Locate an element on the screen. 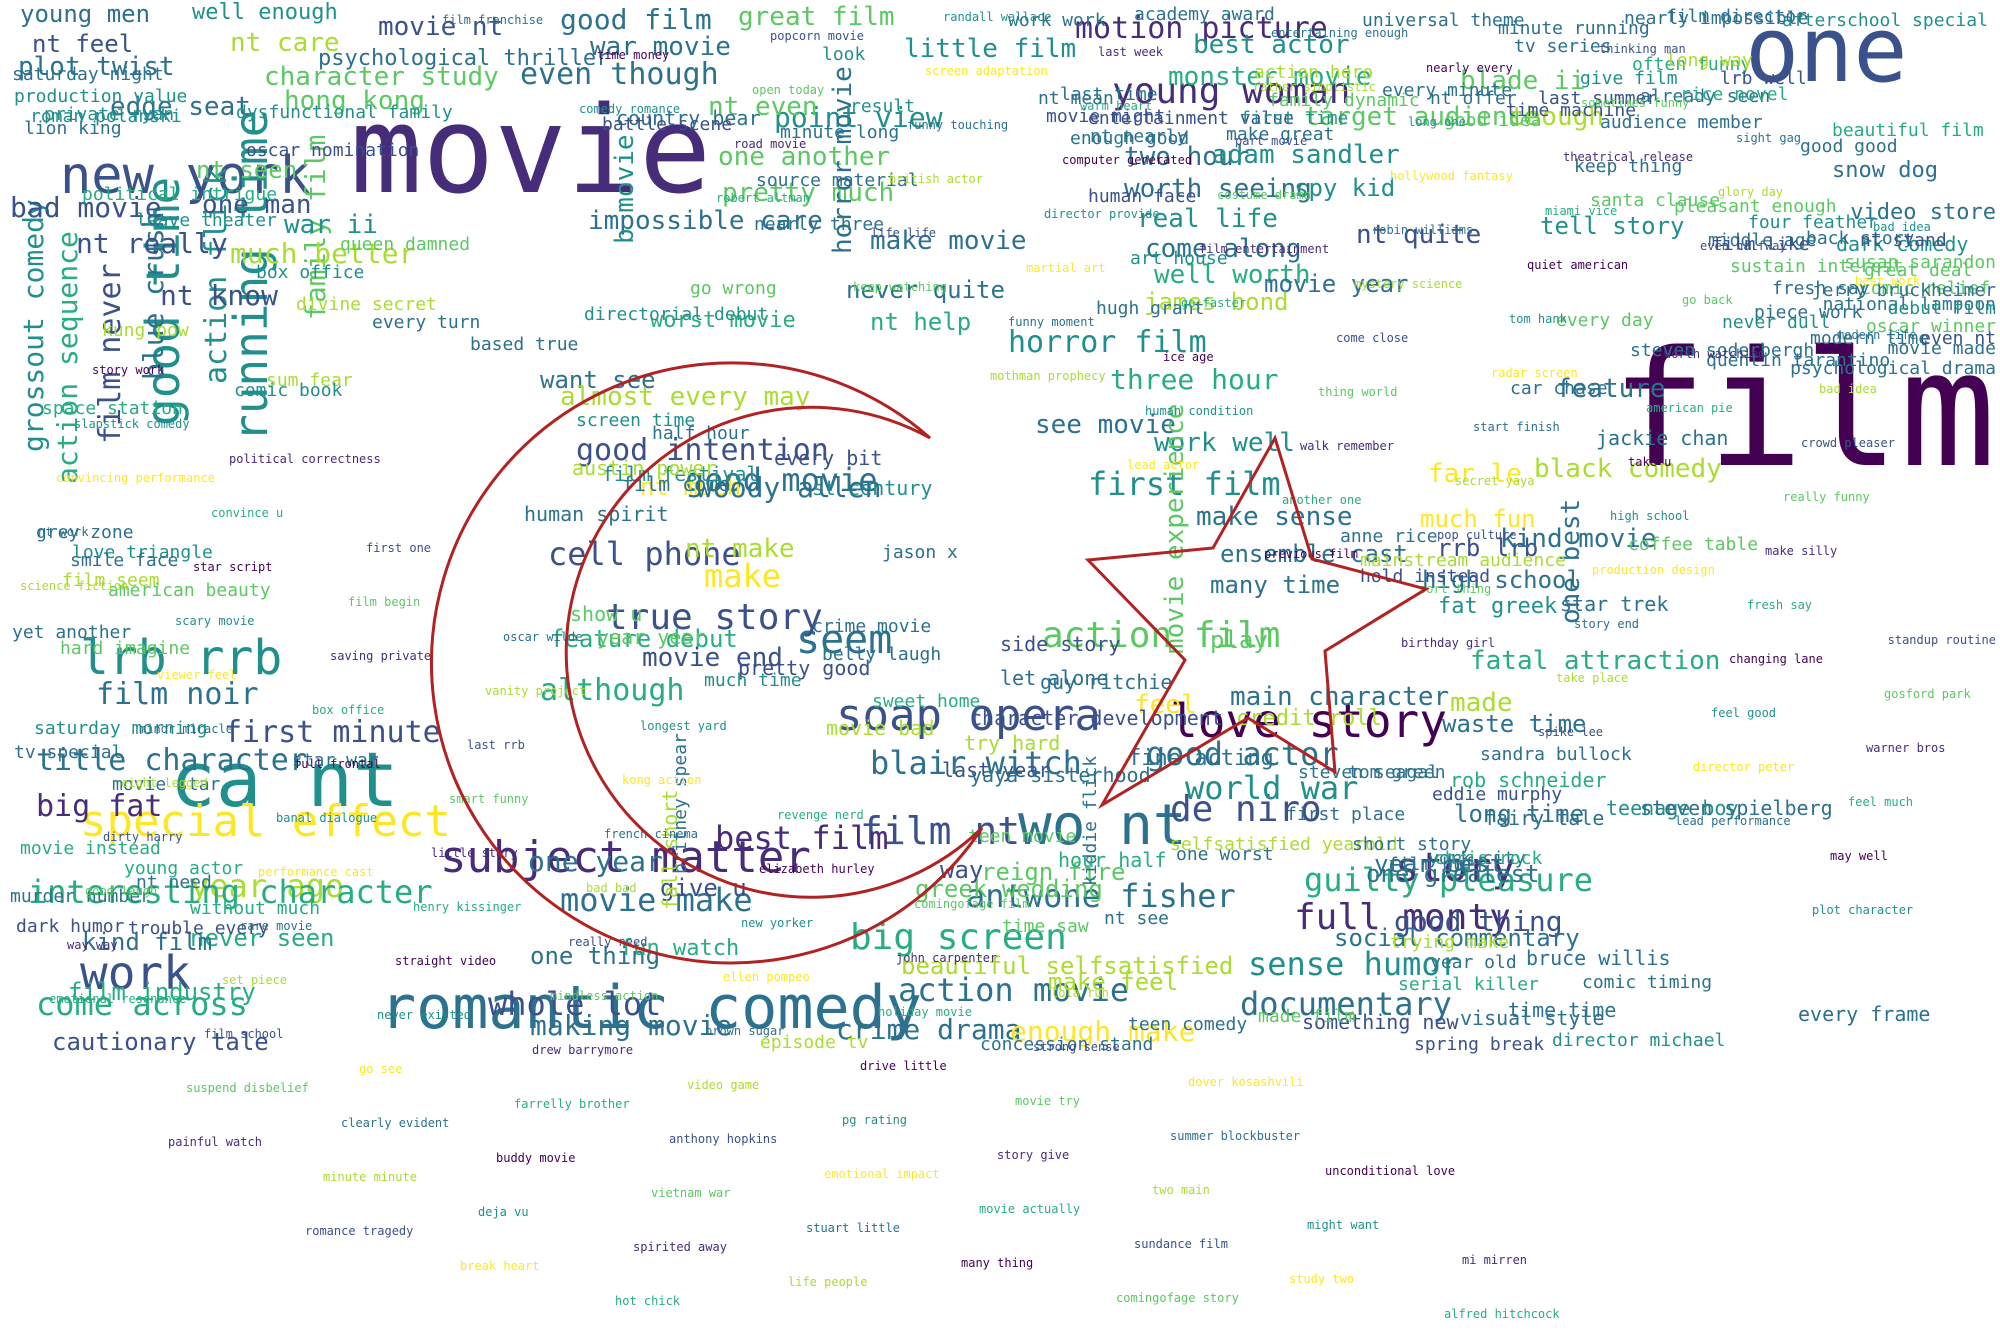 The height and width of the screenshot is (1333, 2000). cloud-word: teenage boy is located at coordinates (1672, 808).